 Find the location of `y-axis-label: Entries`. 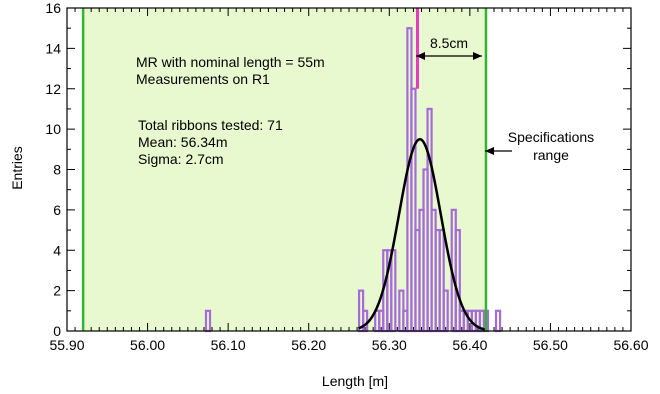

y-axis-label: Entries is located at coordinates (17, 168).